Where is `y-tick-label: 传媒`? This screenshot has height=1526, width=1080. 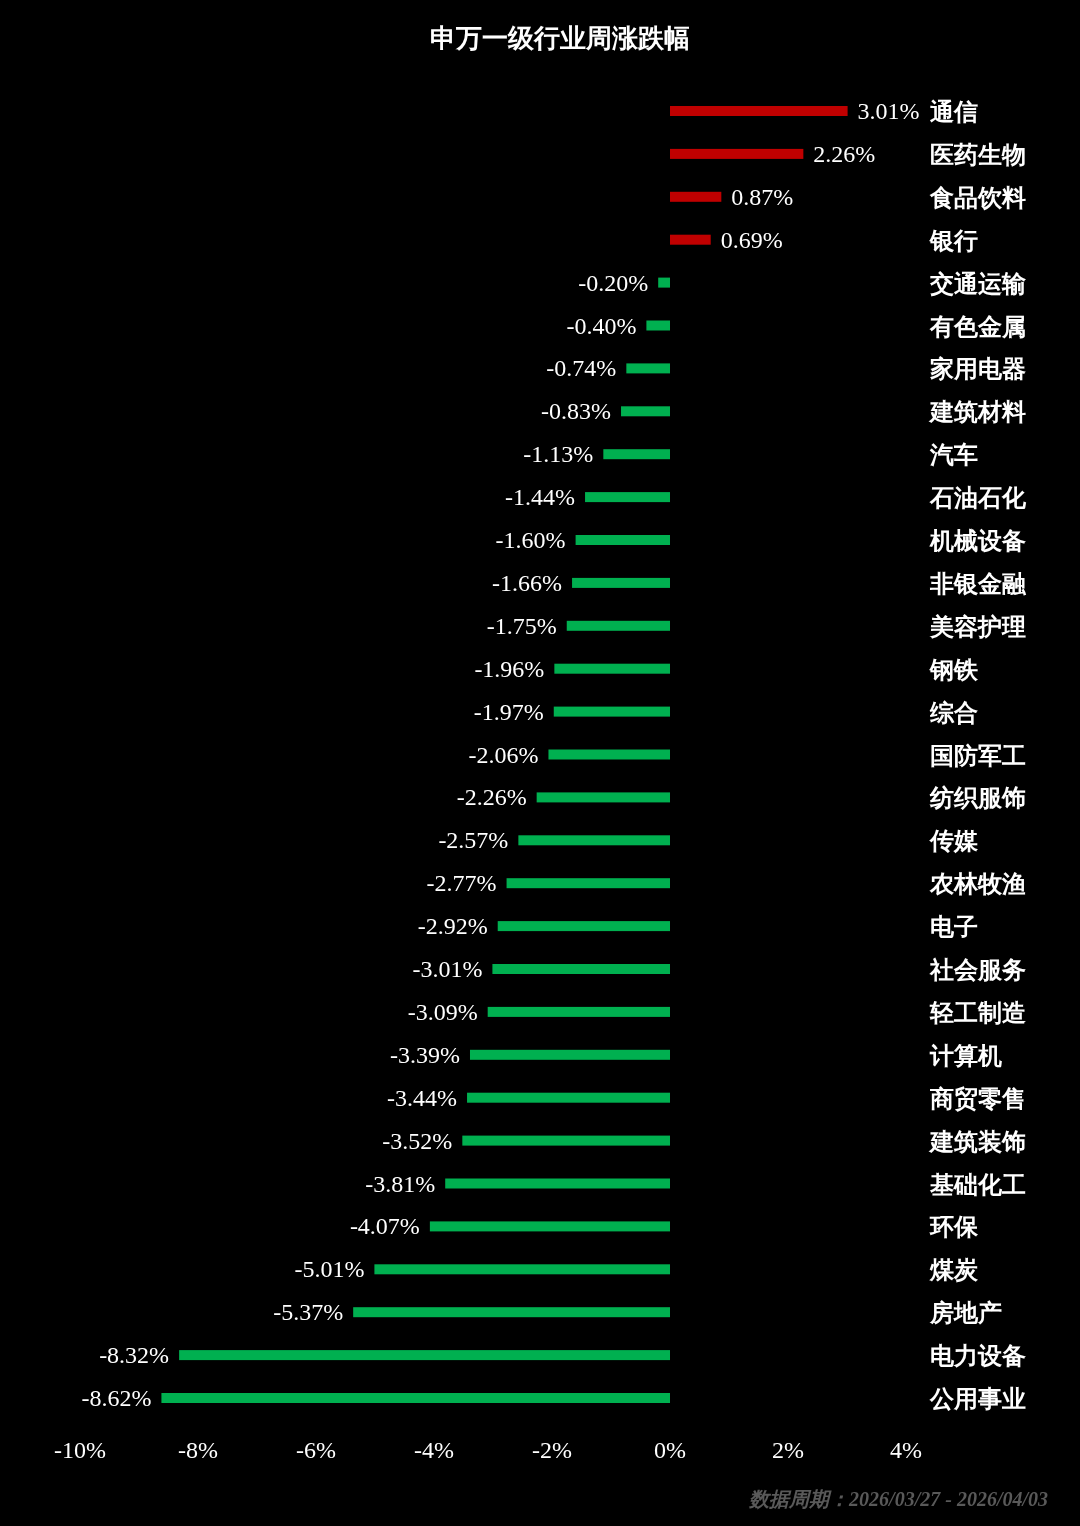 y-tick-label: 传媒 is located at coordinates (953, 841).